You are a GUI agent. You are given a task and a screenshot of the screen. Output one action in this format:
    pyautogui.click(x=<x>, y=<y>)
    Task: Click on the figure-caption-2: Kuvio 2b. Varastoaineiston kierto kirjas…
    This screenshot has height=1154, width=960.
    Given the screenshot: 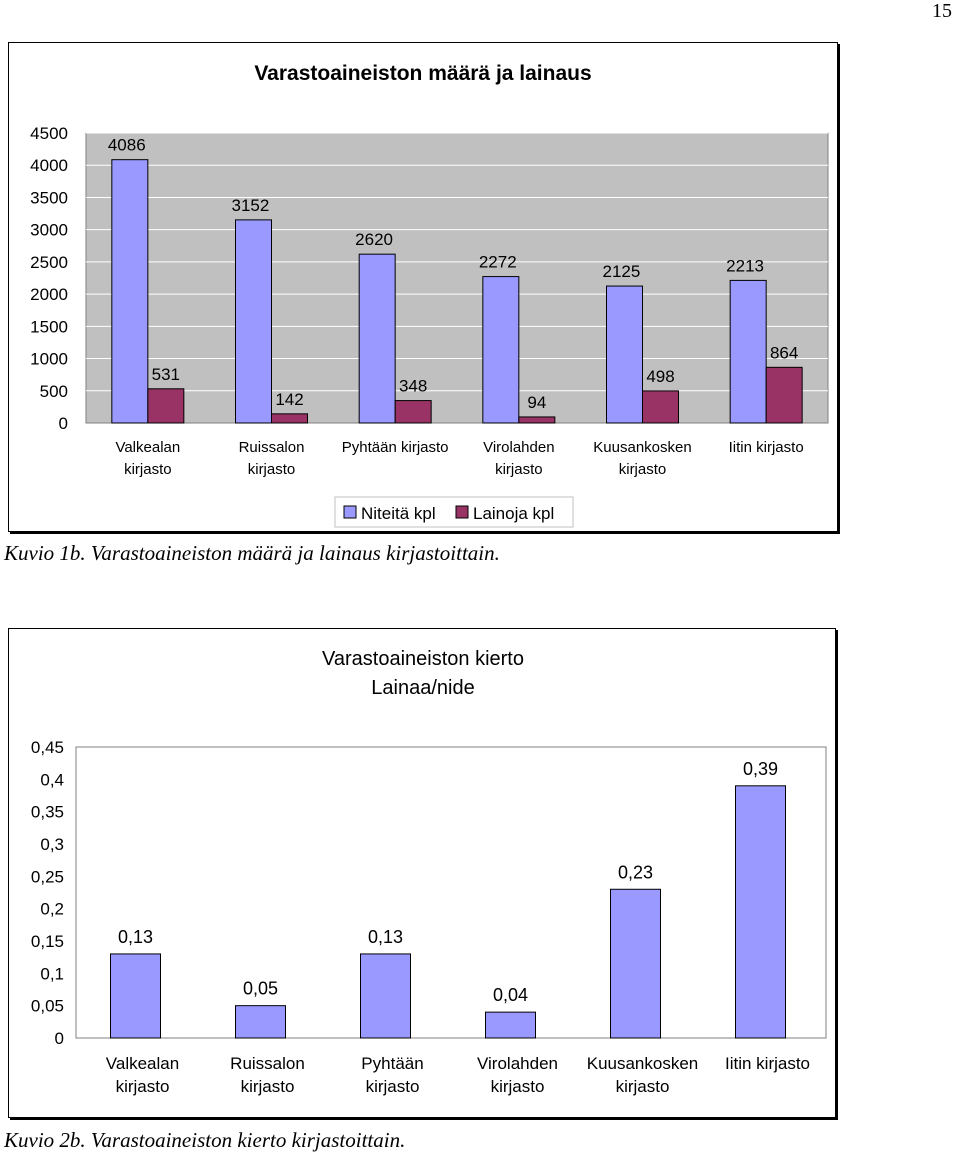 What is the action you would take?
    pyautogui.click(x=205, y=1140)
    